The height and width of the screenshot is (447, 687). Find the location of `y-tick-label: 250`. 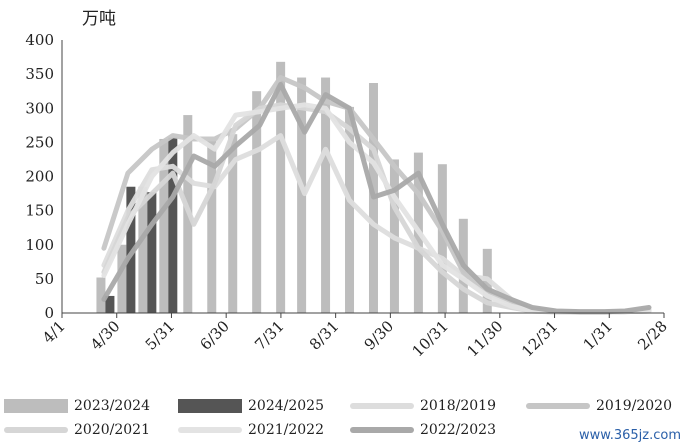

y-tick-label: 250 is located at coordinates (39, 142).